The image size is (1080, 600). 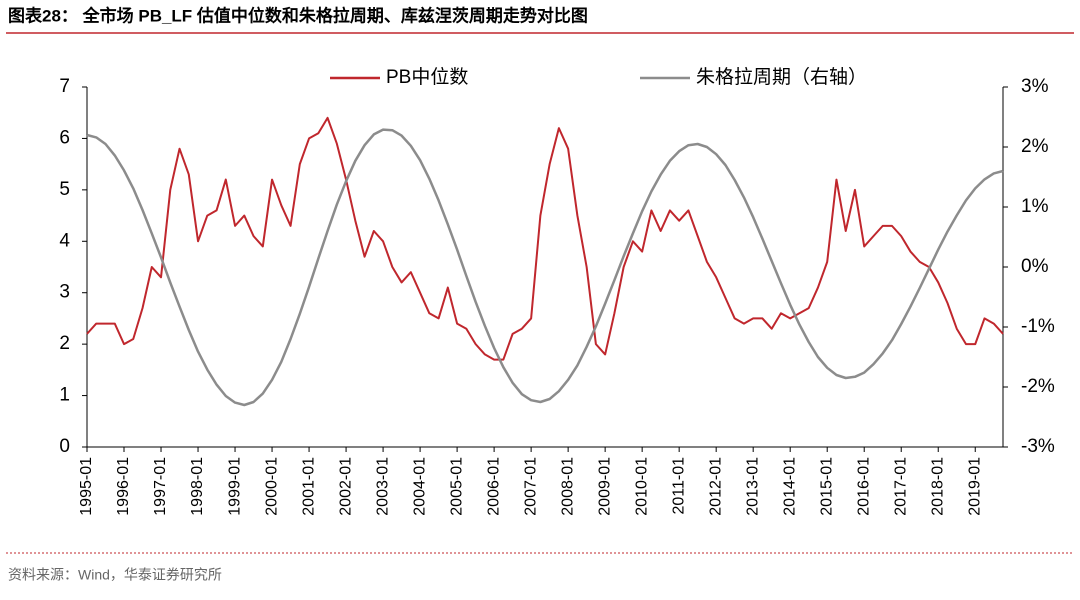 I want to click on y-tick-label: 4, so click(x=64, y=240).